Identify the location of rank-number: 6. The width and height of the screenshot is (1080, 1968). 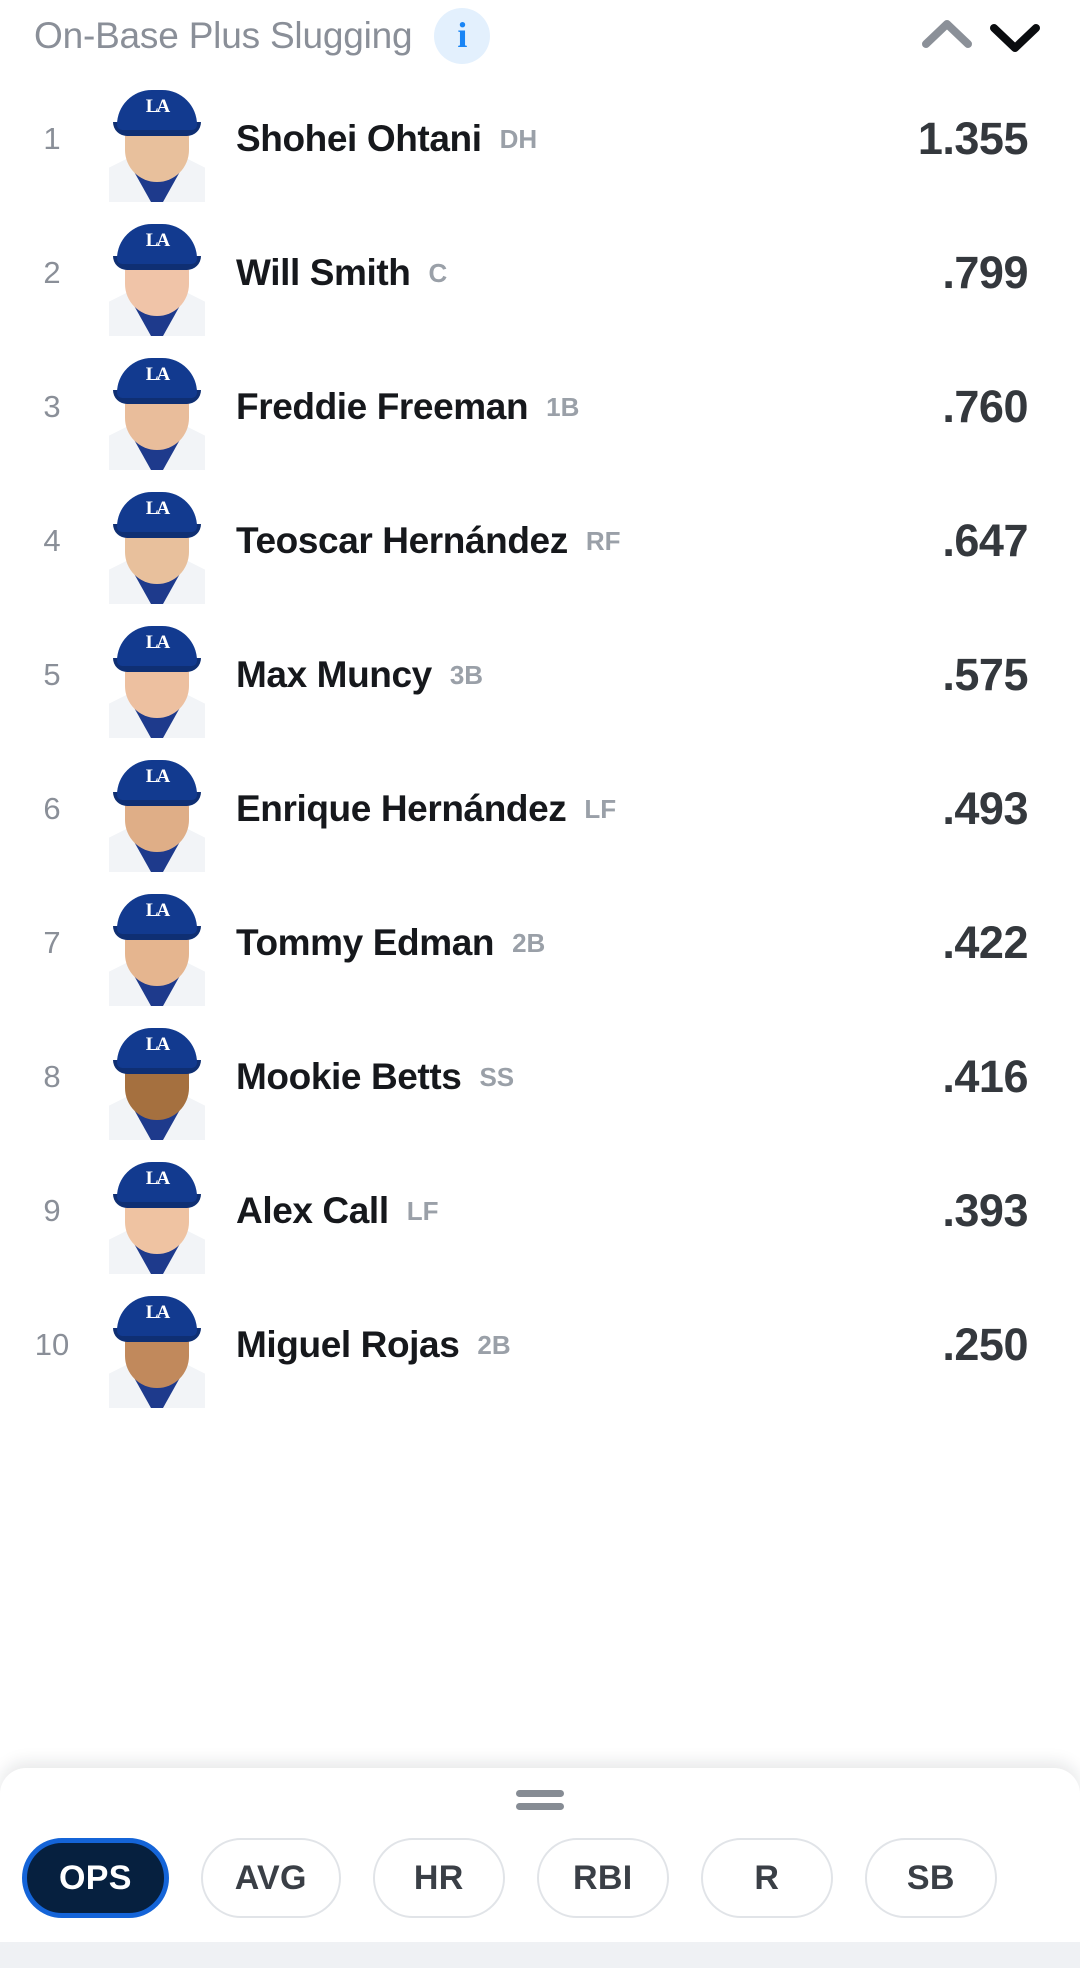
(52, 808).